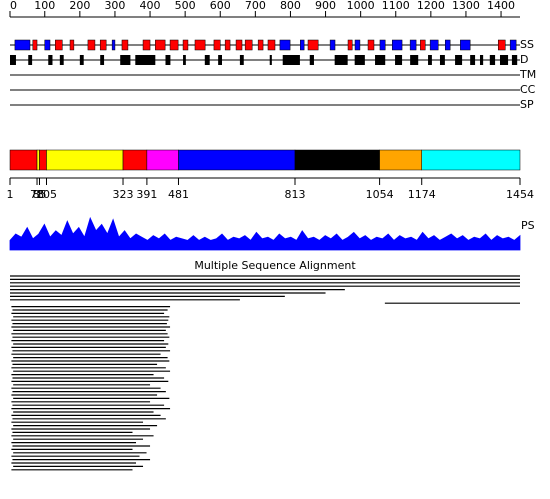 This screenshot has width=550, height=499. I want to click on track-label: PS, so click(528, 225).